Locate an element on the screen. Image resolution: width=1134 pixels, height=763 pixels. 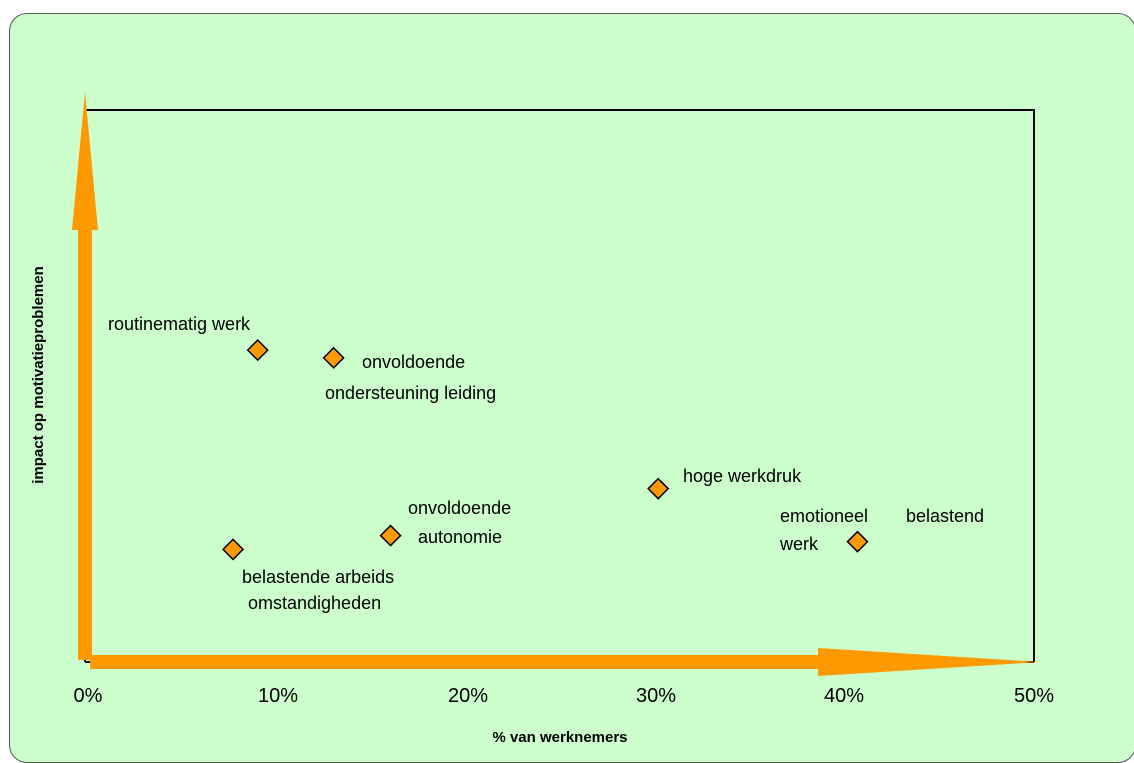
x-tick-label: 30% is located at coordinates (656, 696).